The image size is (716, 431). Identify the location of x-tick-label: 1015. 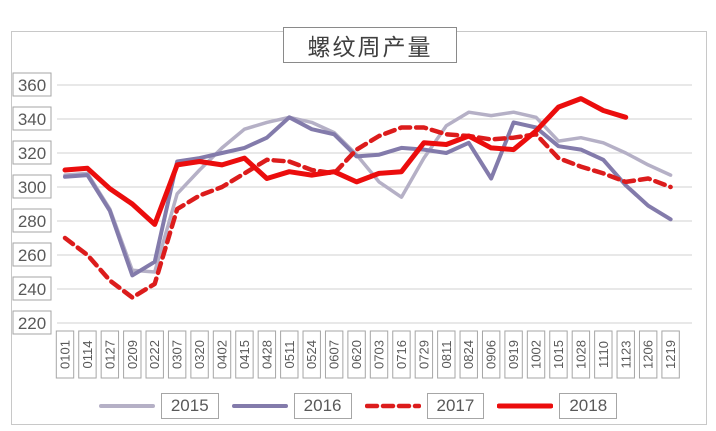
(558, 354).